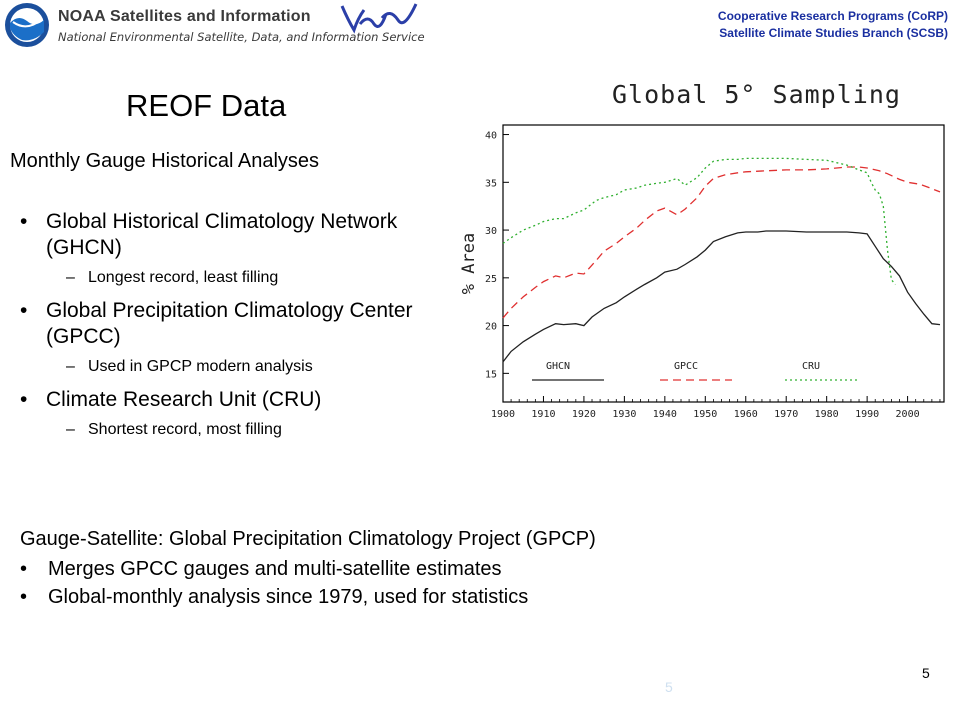 Image resolution: width=960 pixels, height=720 pixels. What do you see at coordinates (206, 105) in the screenshot?
I see `slide-title: REOF Data` at bounding box center [206, 105].